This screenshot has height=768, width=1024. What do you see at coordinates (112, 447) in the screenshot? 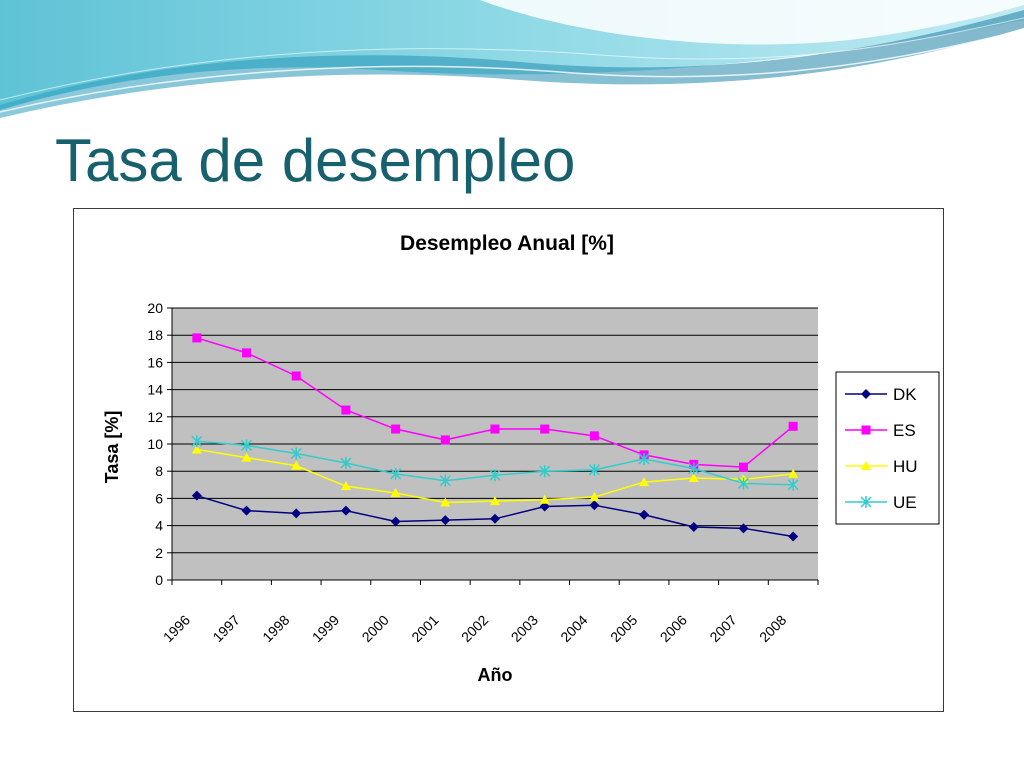
I see `y-axis-title: Tasa [%]` at bounding box center [112, 447].